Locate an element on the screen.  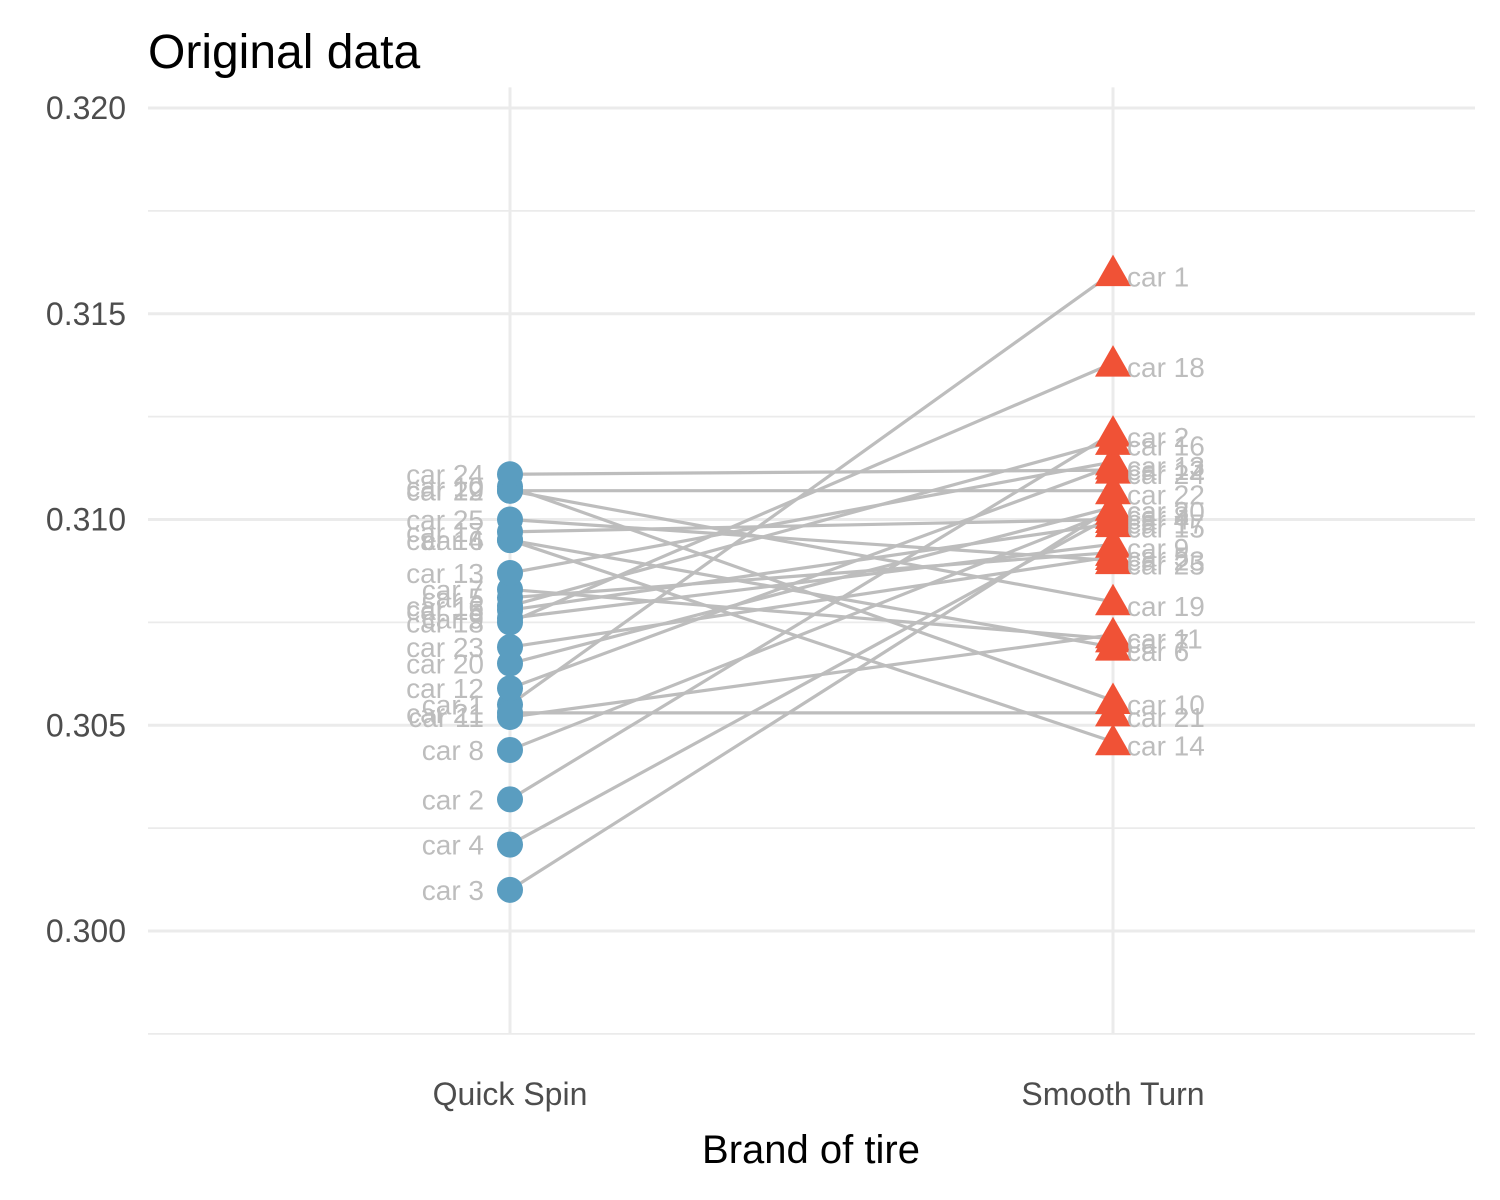
quick-spin-car-label: car 19 is located at coordinates (445, 491).